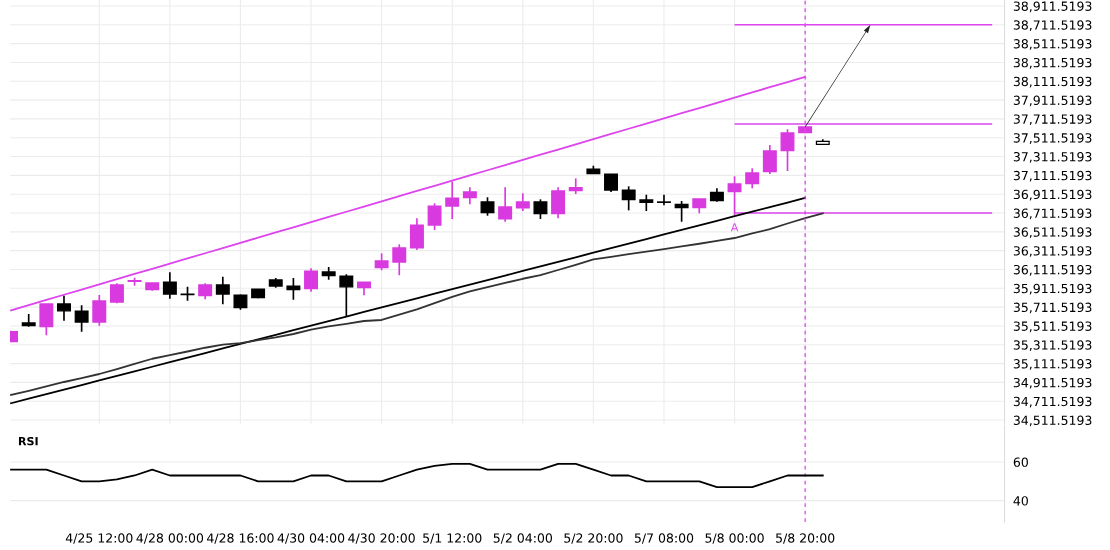 The image size is (1110, 550). I want to click on y-tick-label: 37,511.5193, so click(1052, 138).